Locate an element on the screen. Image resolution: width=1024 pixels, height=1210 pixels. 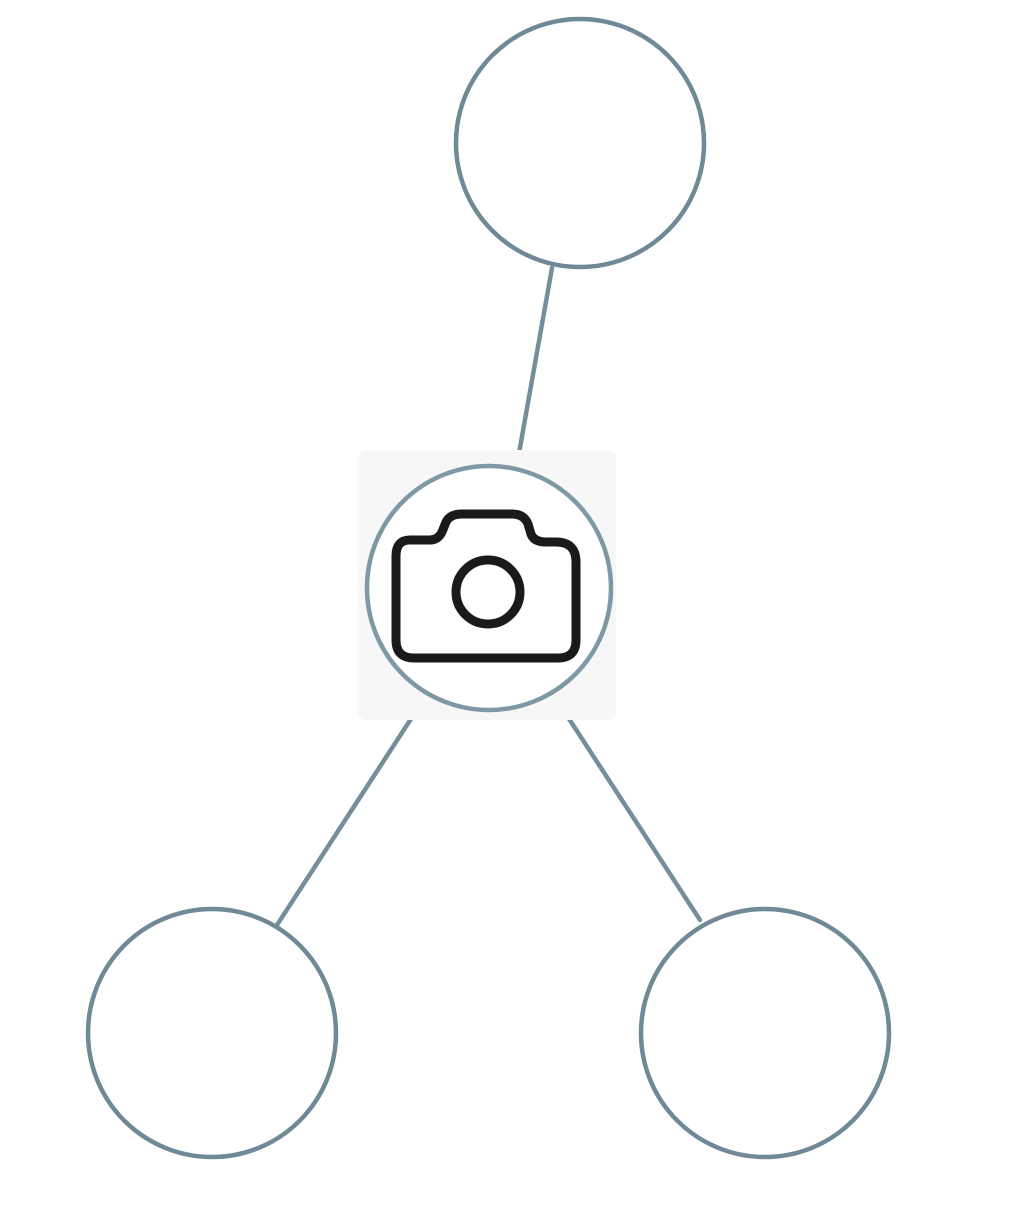
node-top is located at coordinates (580, 143).